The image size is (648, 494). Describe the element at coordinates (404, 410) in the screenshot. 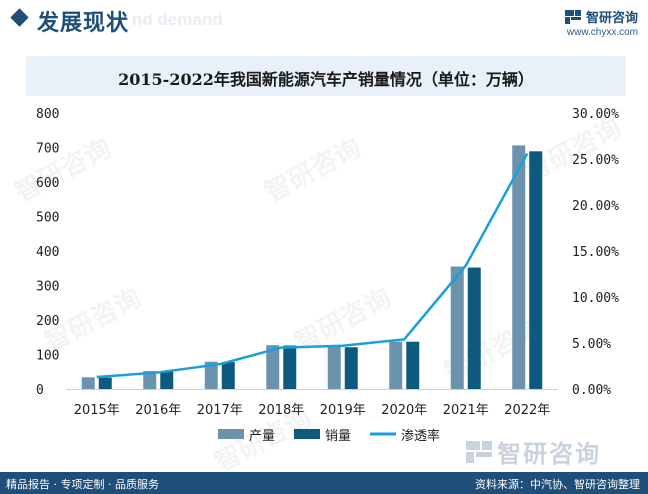

I see `x-tick-label: 2020年` at that location.